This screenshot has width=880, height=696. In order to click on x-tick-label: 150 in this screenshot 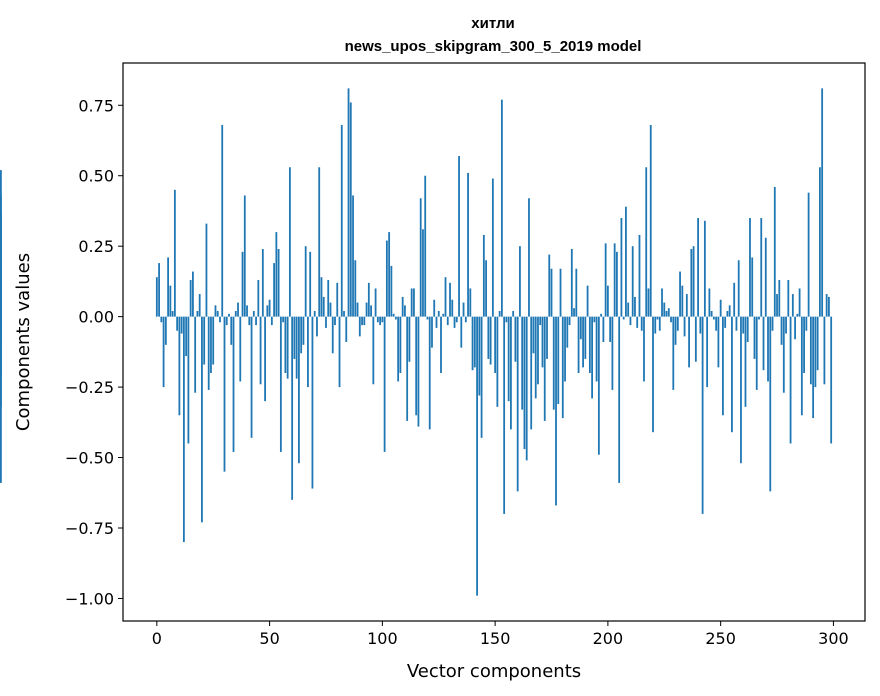, I will do `click(495, 638)`.